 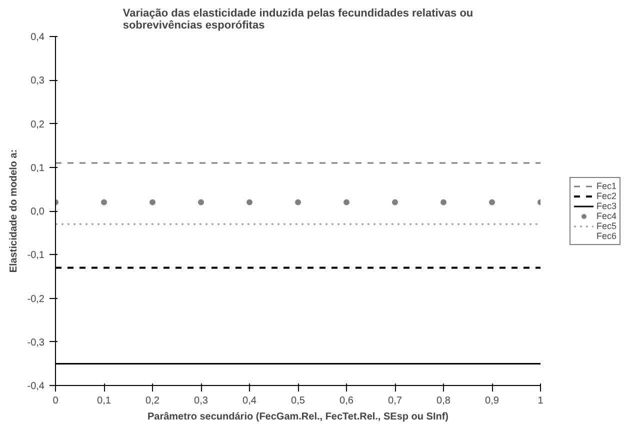 What do you see at coordinates (37, 124) in the screenshot?
I see `y-tick-label: 0,2` at bounding box center [37, 124].